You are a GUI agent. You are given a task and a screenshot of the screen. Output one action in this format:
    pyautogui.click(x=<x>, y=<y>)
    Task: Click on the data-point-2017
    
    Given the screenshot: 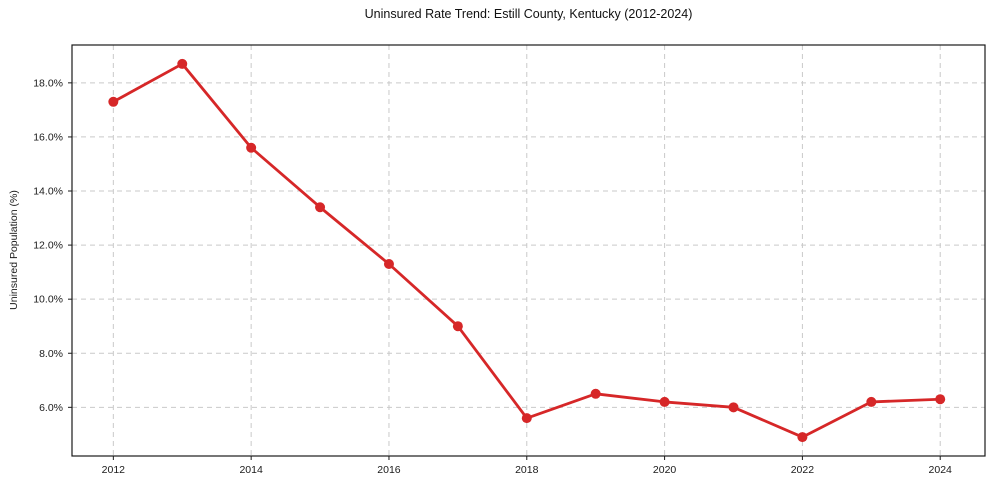 What is the action you would take?
    pyautogui.click(x=457, y=326)
    